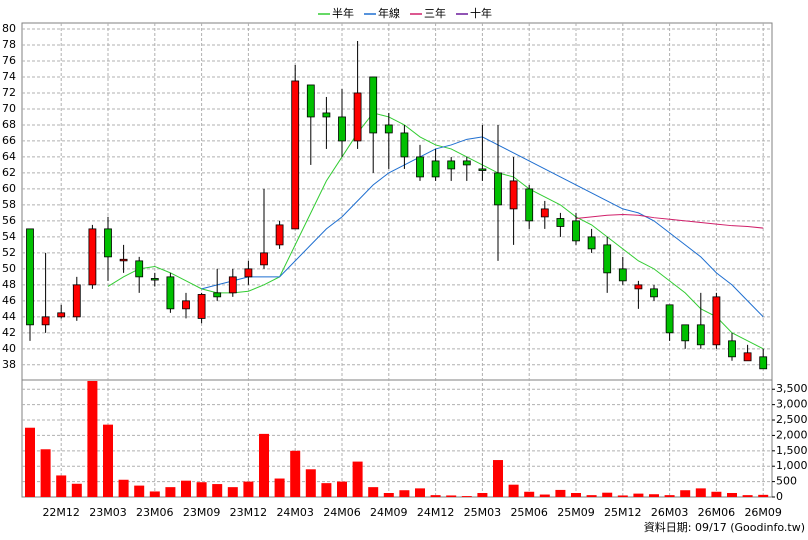  I want to click on legend-label: 年線, so click(389, 13).